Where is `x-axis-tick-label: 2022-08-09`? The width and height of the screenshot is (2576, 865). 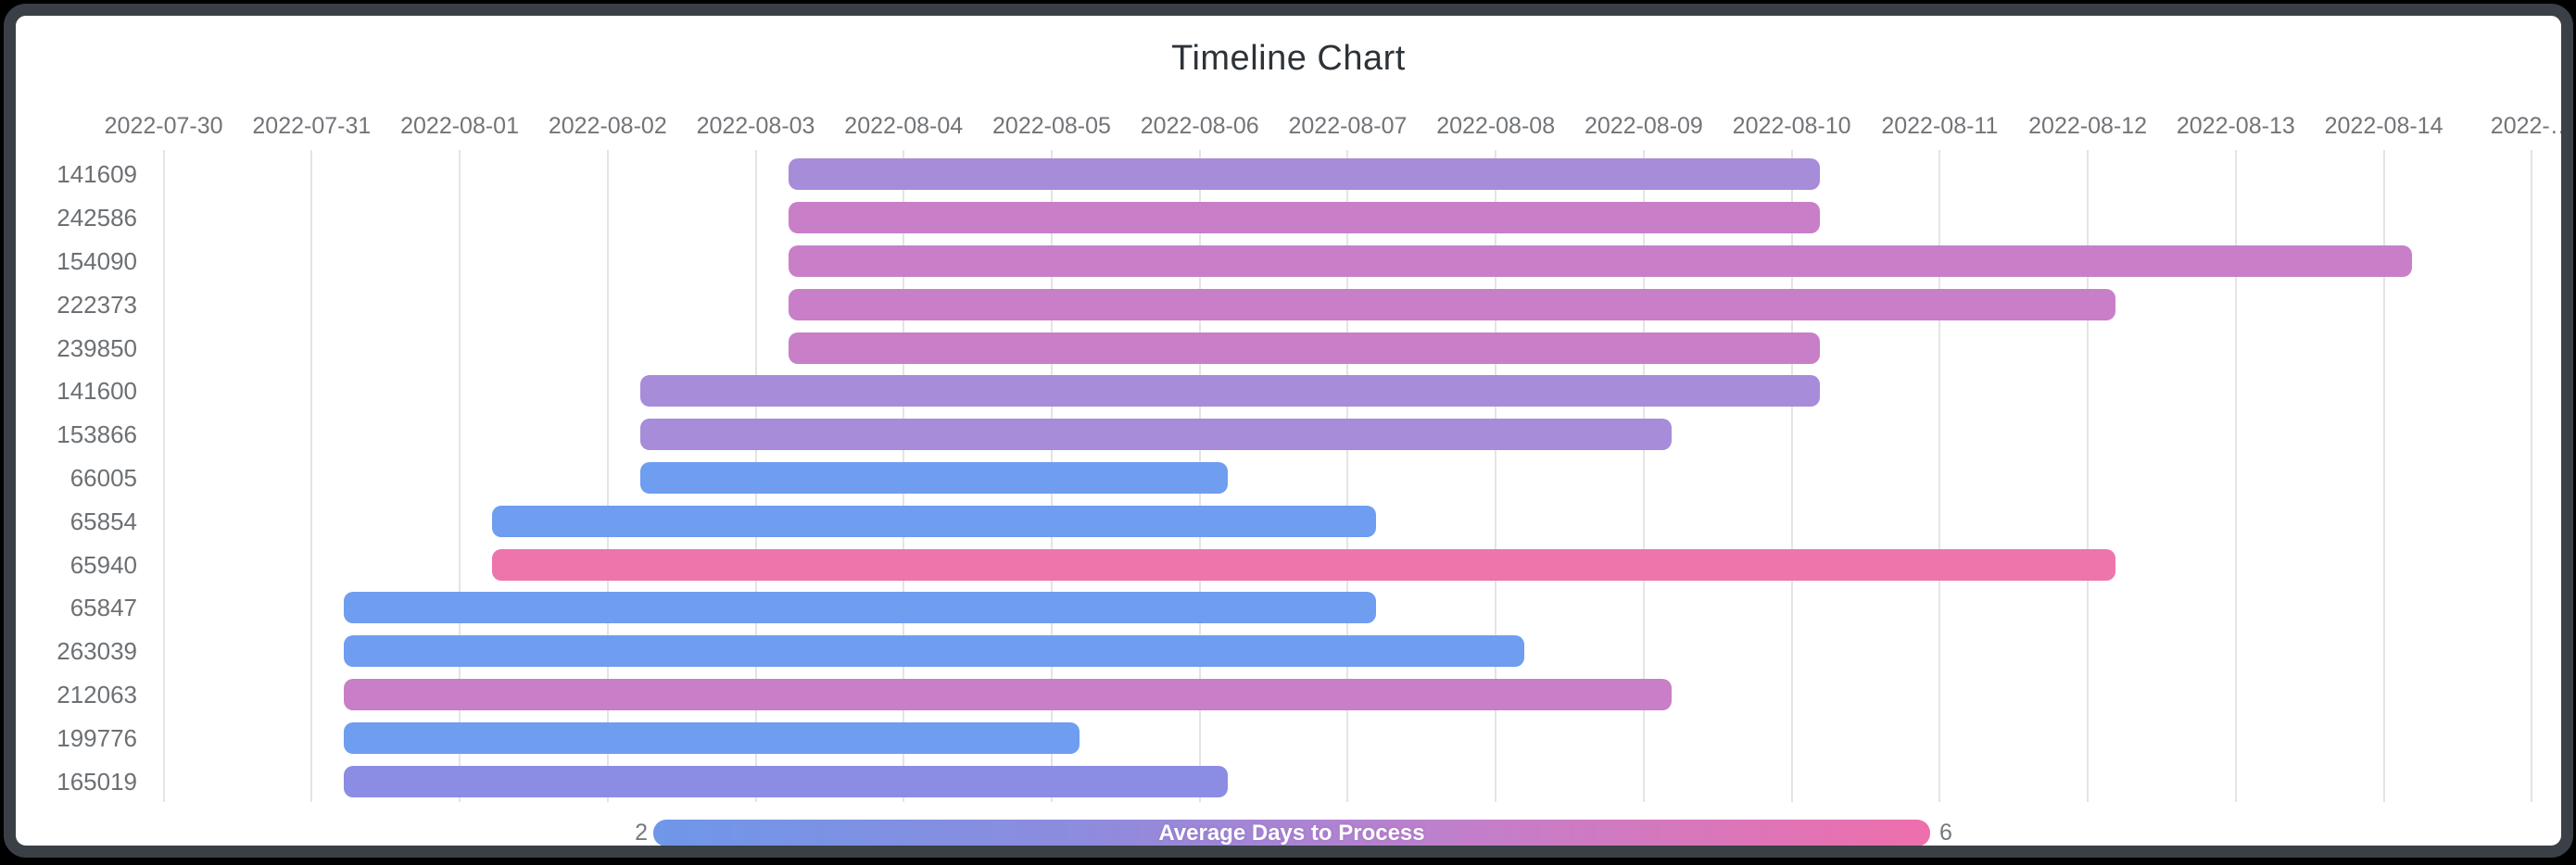
x-axis-tick-label: 2022-08-09 is located at coordinates (1644, 126).